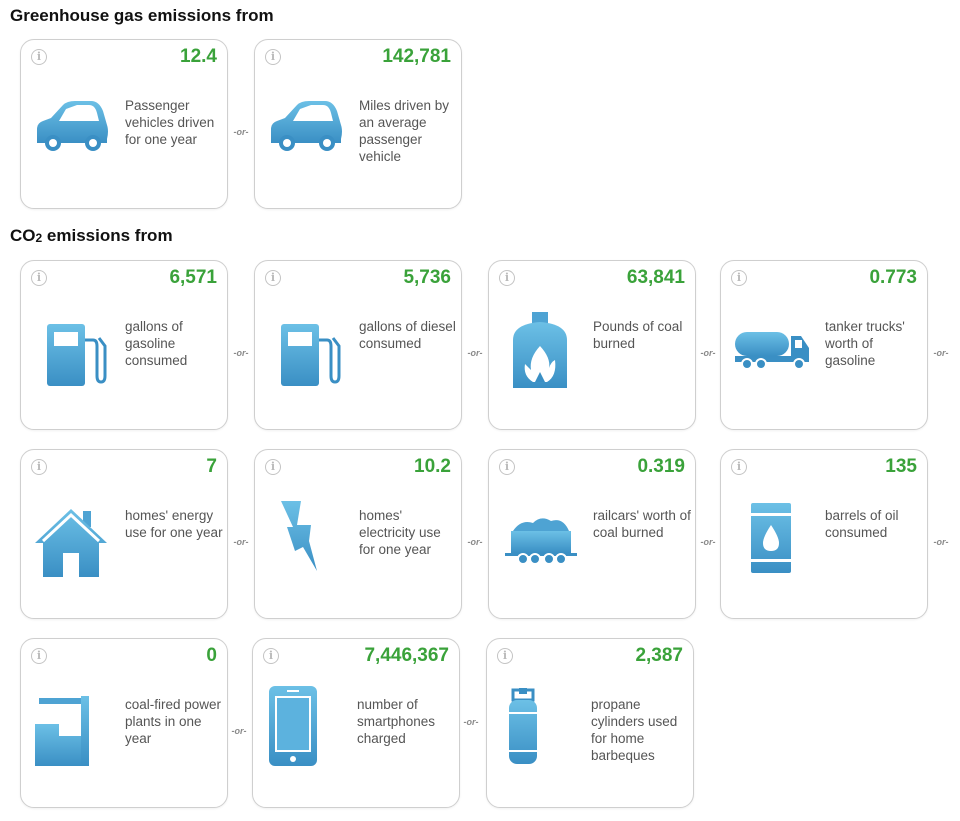 The image size is (960, 821). What do you see at coordinates (156, 343) in the screenshot?
I see `card-description: gallons of gasoline consumed` at bounding box center [156, 343].